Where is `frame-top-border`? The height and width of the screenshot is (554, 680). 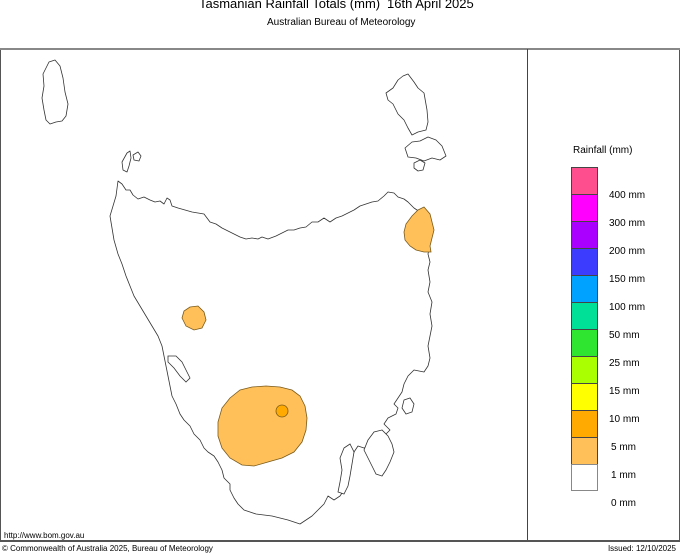 frame-top-border is located at coordinates (340, 49).